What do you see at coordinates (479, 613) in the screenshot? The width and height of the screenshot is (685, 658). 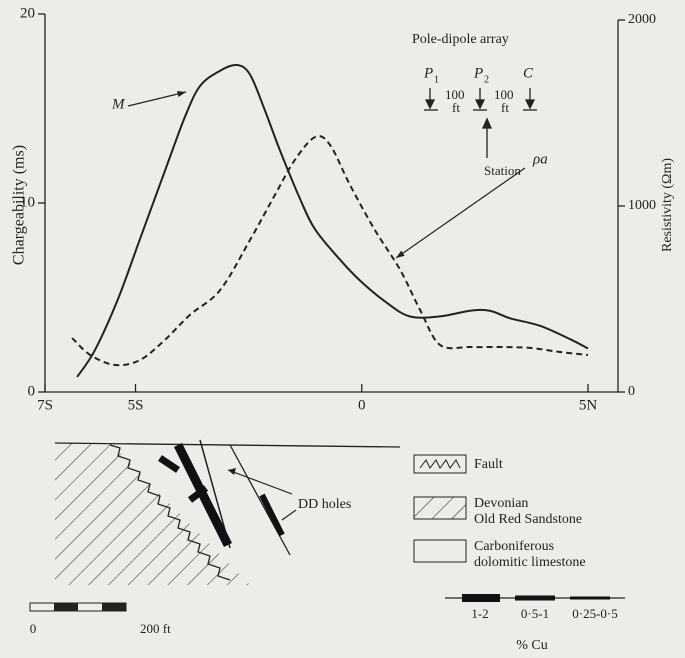 I see `cu-grade: 1-2` at bounding box center [479, 613].